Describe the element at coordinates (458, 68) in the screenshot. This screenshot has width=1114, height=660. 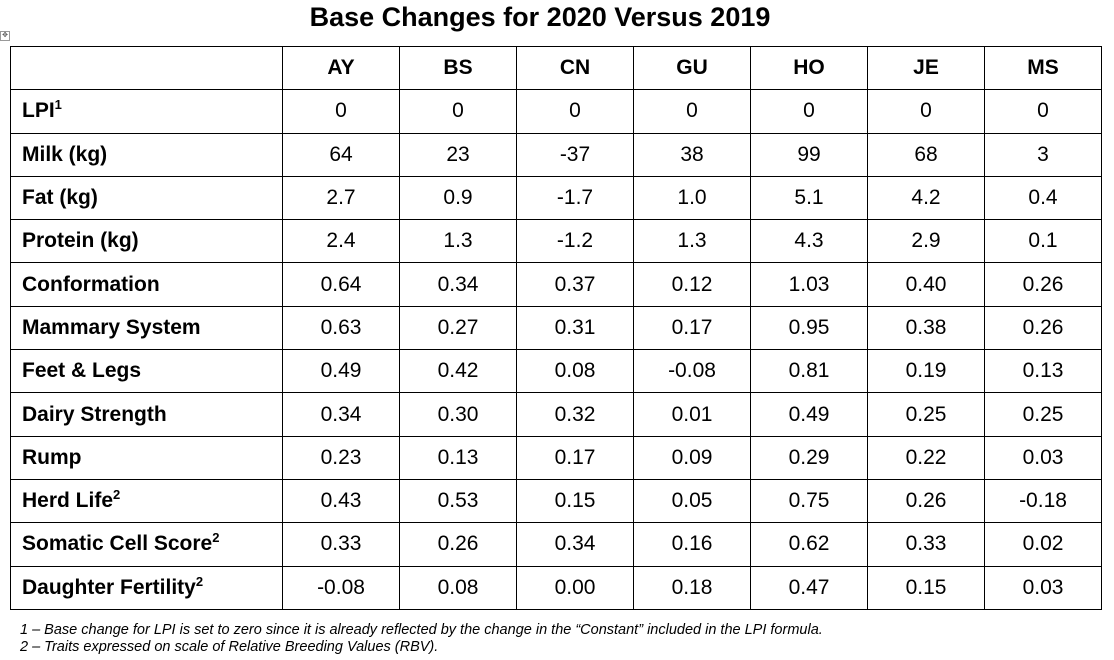
I see `column-header: BS` at that location.